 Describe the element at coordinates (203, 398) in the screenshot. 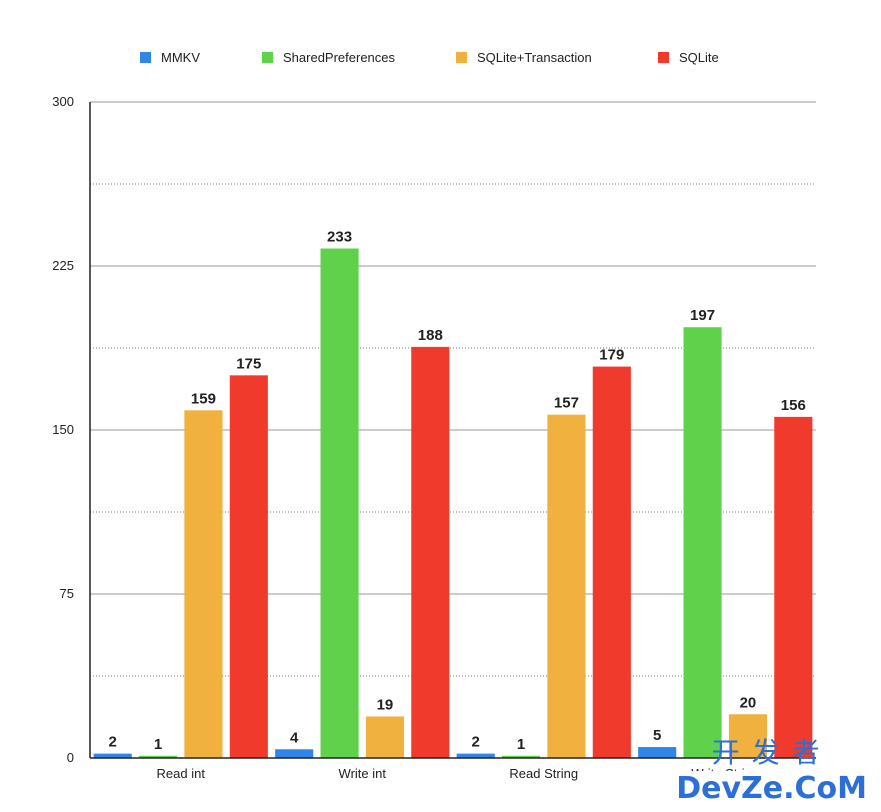

I see `data-label: 159` at that location.